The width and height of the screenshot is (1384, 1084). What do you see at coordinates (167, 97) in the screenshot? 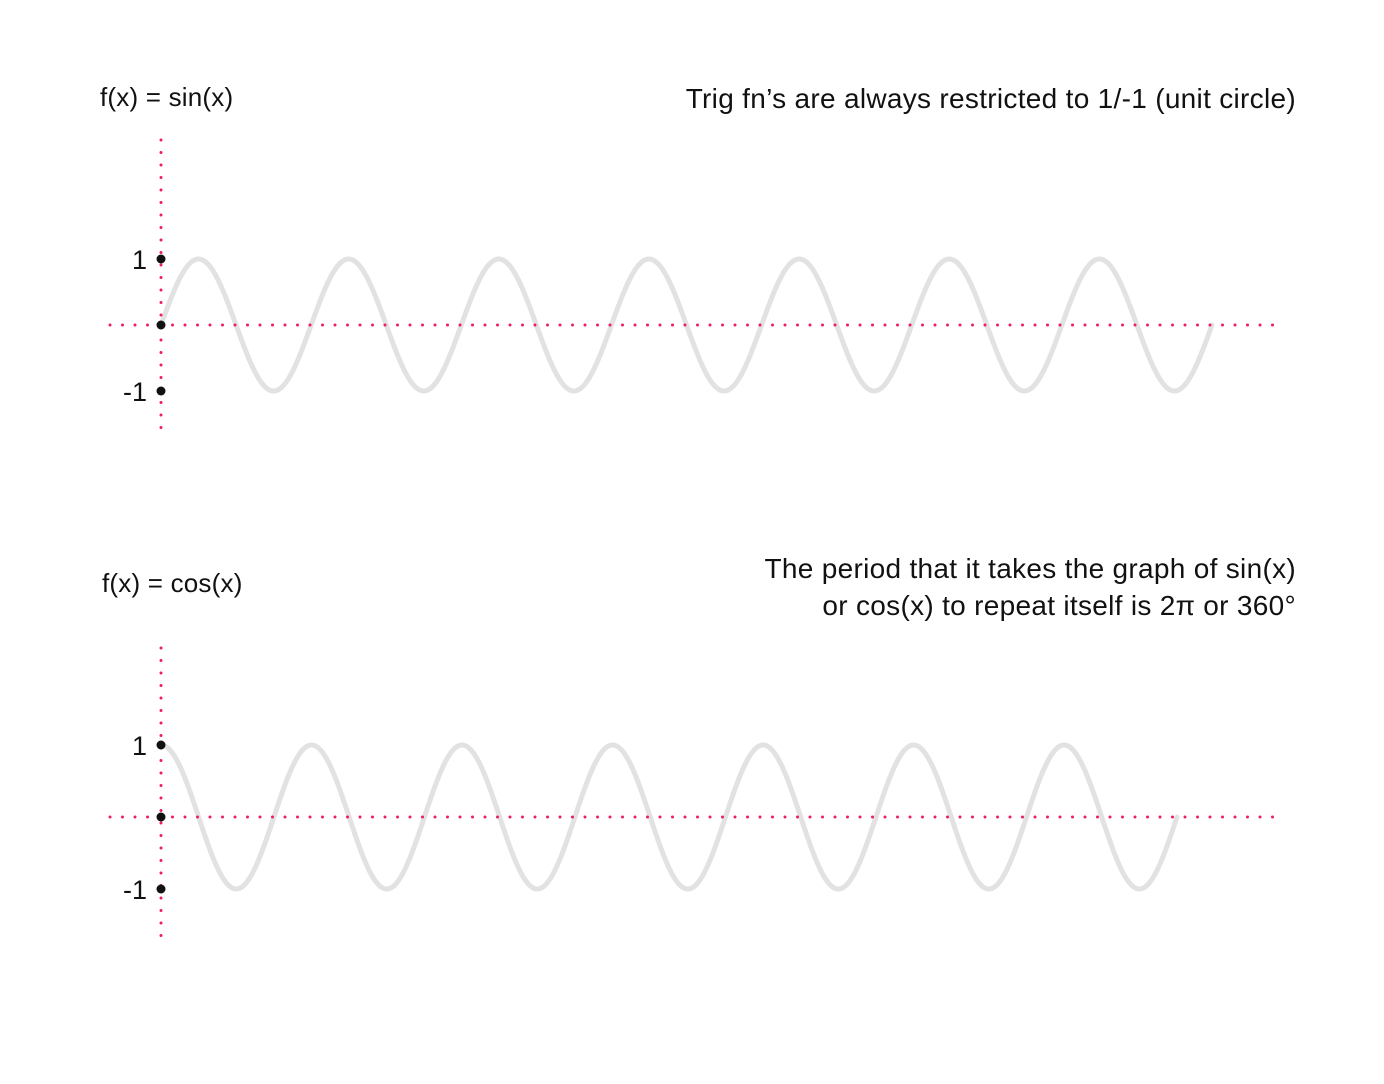
I see `sin-chart-title: f(x) = sin(x)` at bounding box center [167, 97].